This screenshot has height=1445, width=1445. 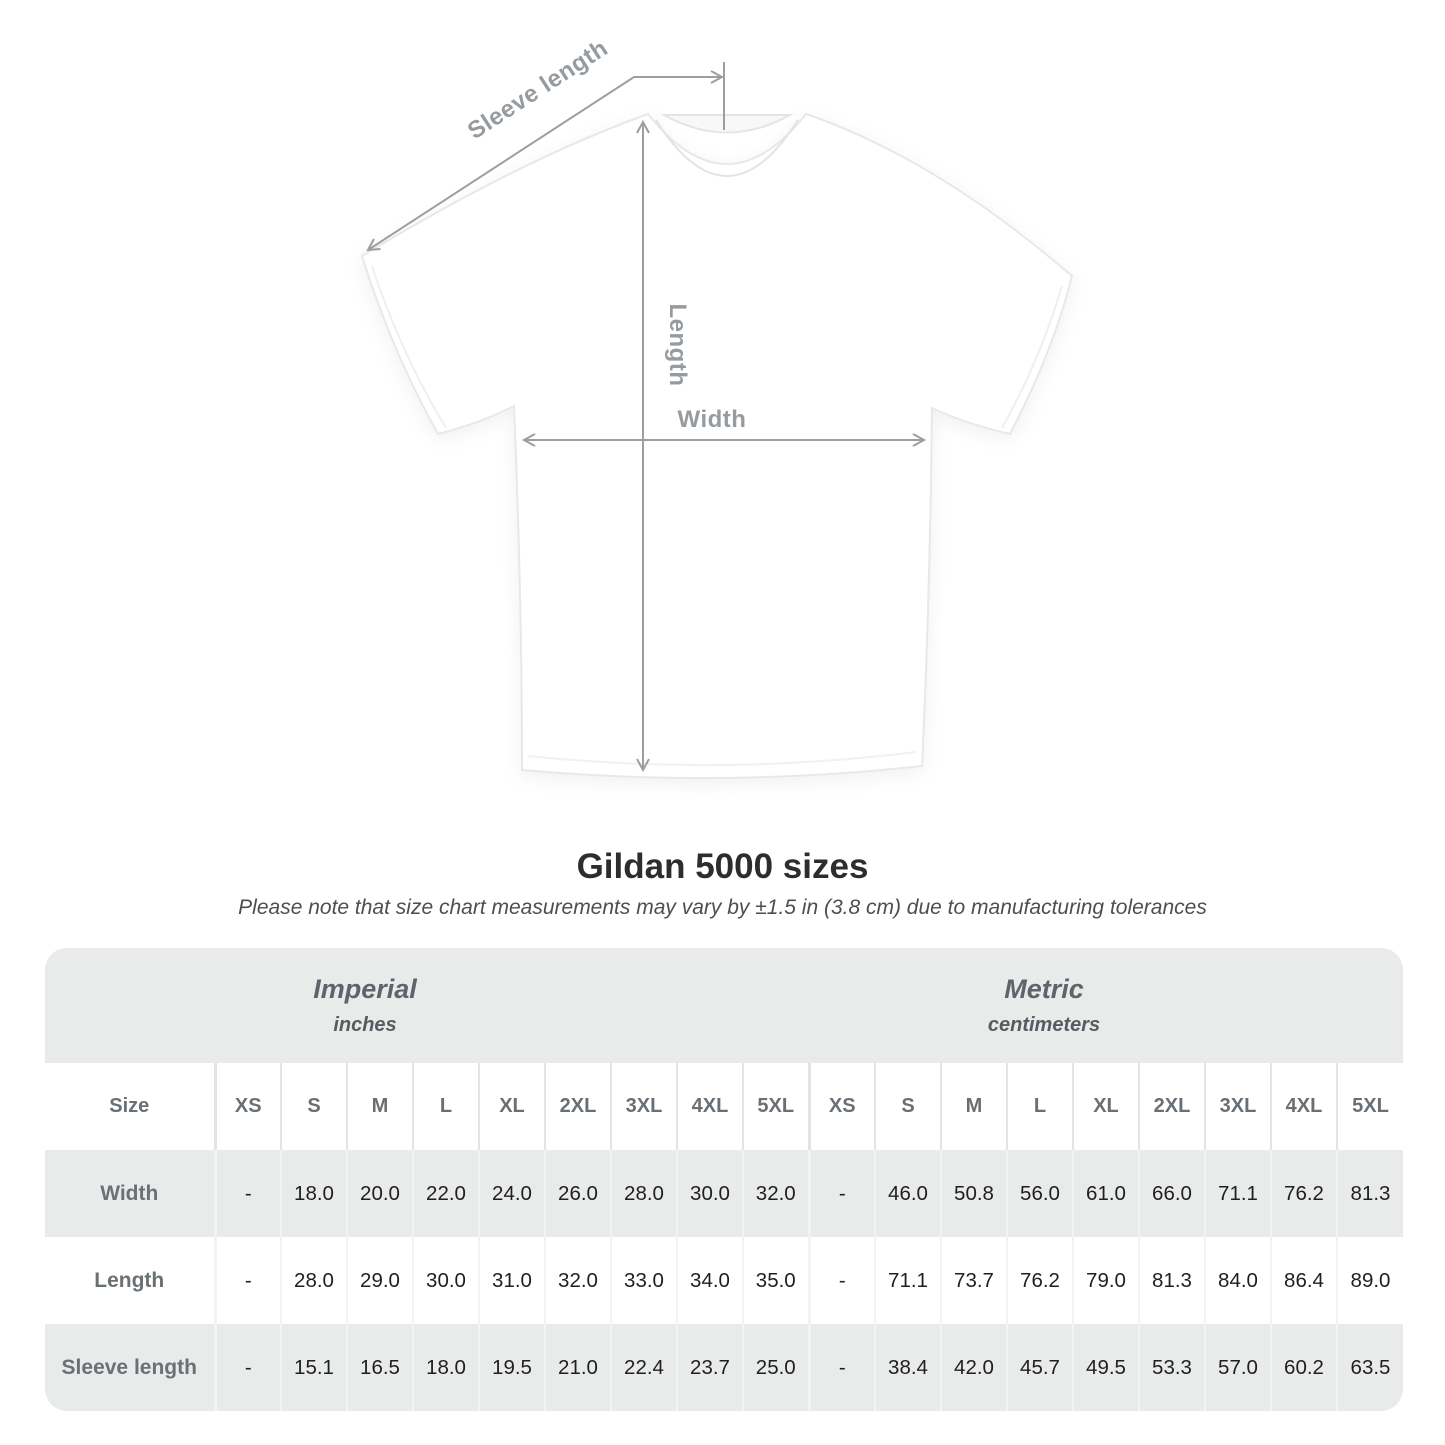 What do you see at coordinates (709, 1193) in the screenshot?
I see `width-imperial-4xl: 30.0` at bounding box center [709, 1193].